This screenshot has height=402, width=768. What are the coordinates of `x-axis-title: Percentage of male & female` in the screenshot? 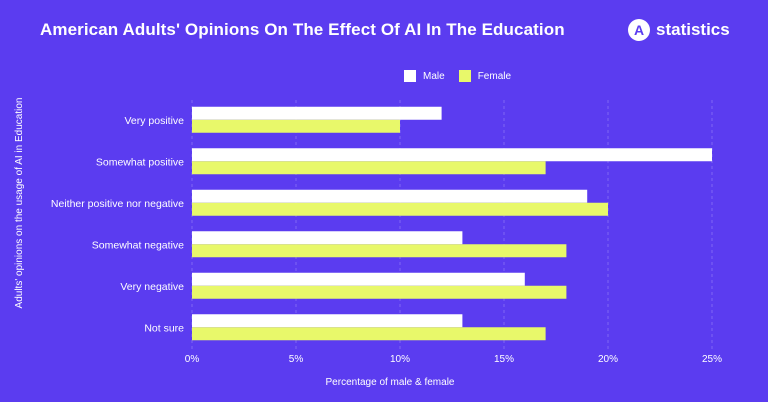 It's located at (390, 382).